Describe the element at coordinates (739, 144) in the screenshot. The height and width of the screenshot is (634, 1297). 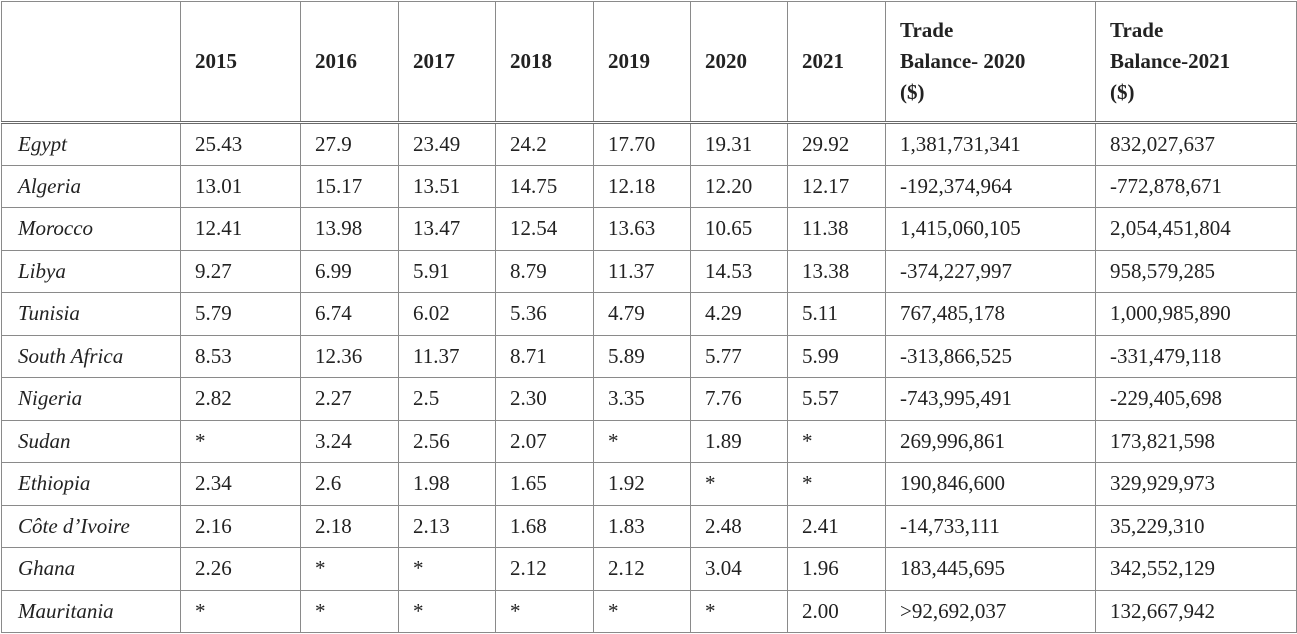
I see `table-cell: 19.31` at that location.